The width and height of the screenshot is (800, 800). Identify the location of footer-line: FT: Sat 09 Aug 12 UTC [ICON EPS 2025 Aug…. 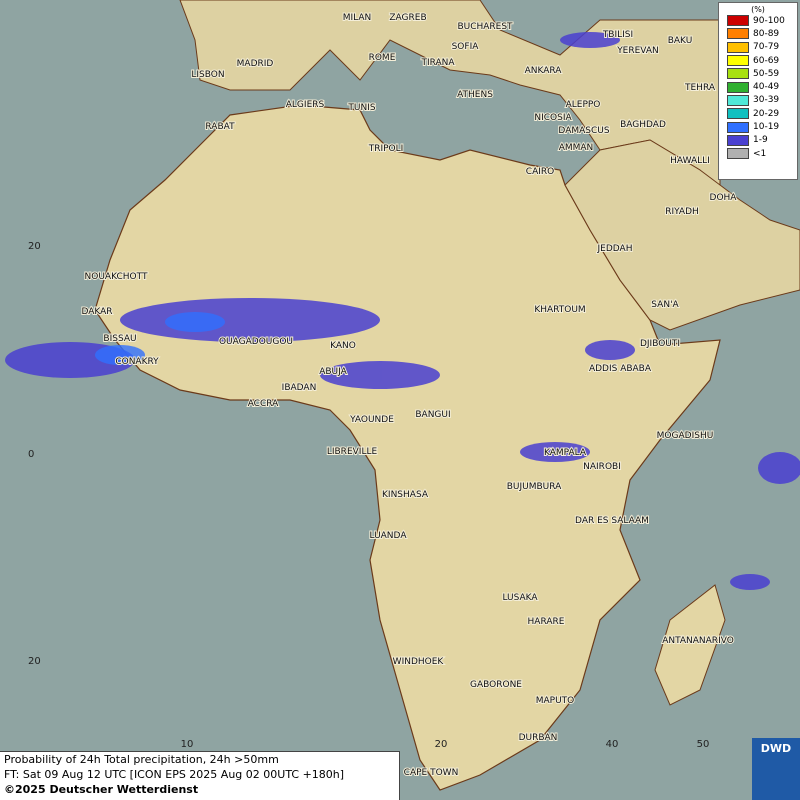
(174, 774).